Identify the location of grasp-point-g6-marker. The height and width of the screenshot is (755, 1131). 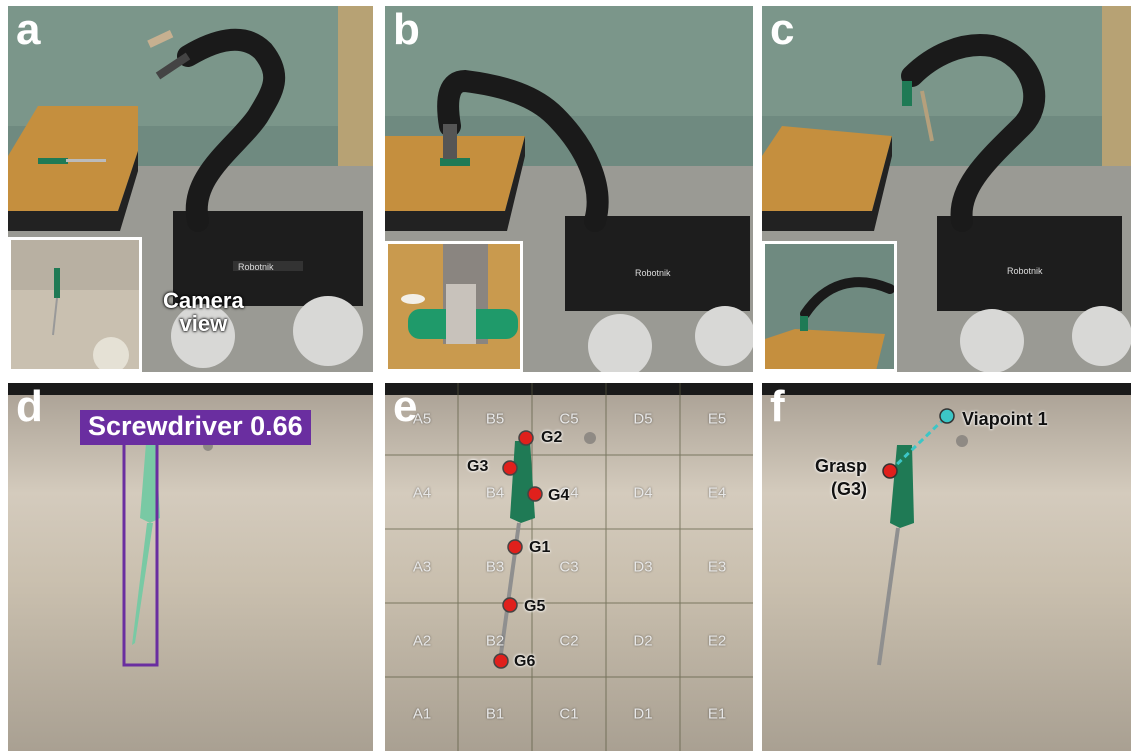
(501, 661).